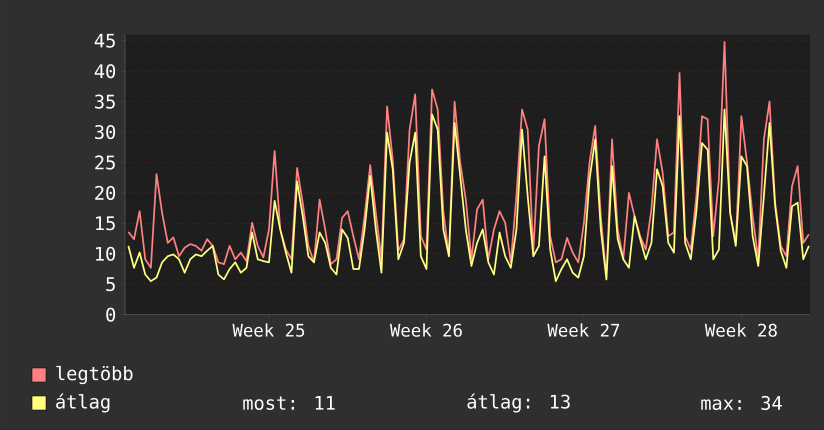 Image resolution: width=824 pixels, height=430 pixels. Describe the element at coordinates (110, 284) in the screenshot. I see `y-tick-label: 5` at that location.